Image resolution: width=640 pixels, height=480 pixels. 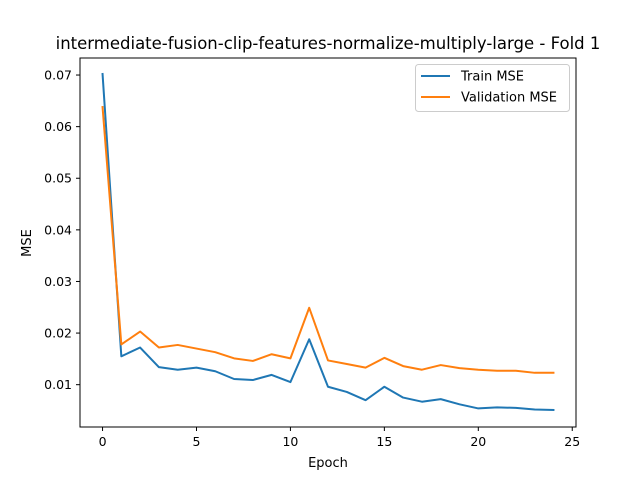 What do you see at coordinates (197, 441) in the screenshot?
I see `x-tick-label: 5` at bounding box center [197, 441].